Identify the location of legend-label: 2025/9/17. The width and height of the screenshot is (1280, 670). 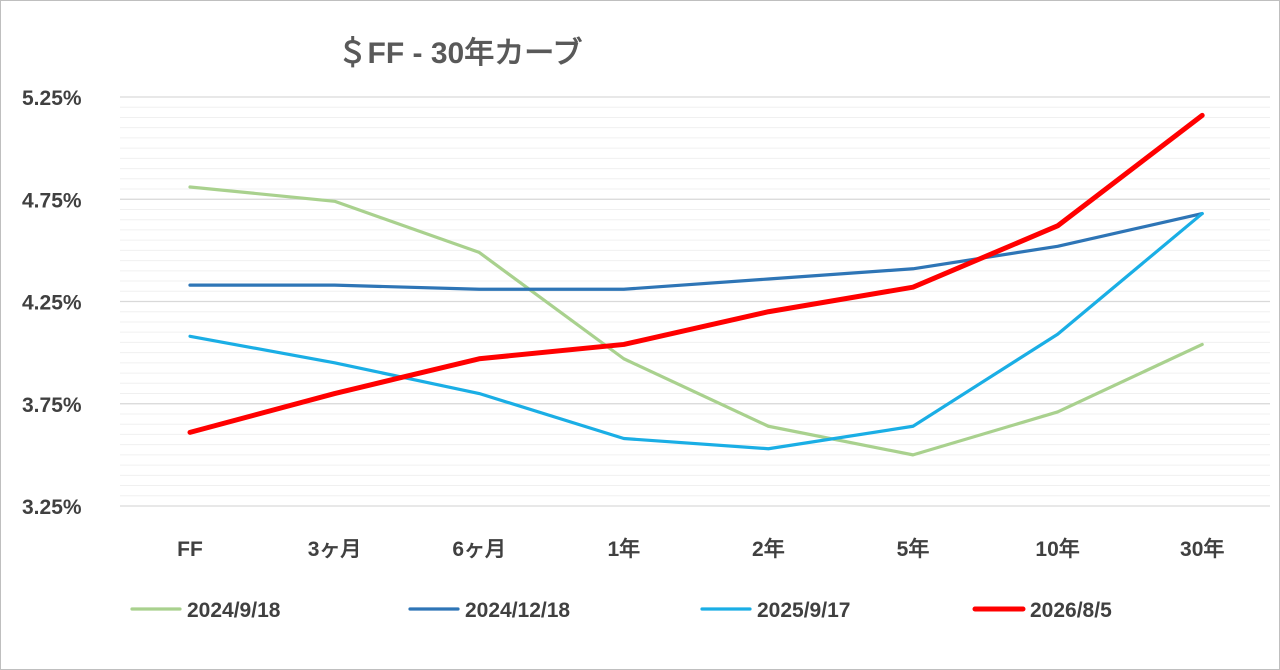
(803, 610).